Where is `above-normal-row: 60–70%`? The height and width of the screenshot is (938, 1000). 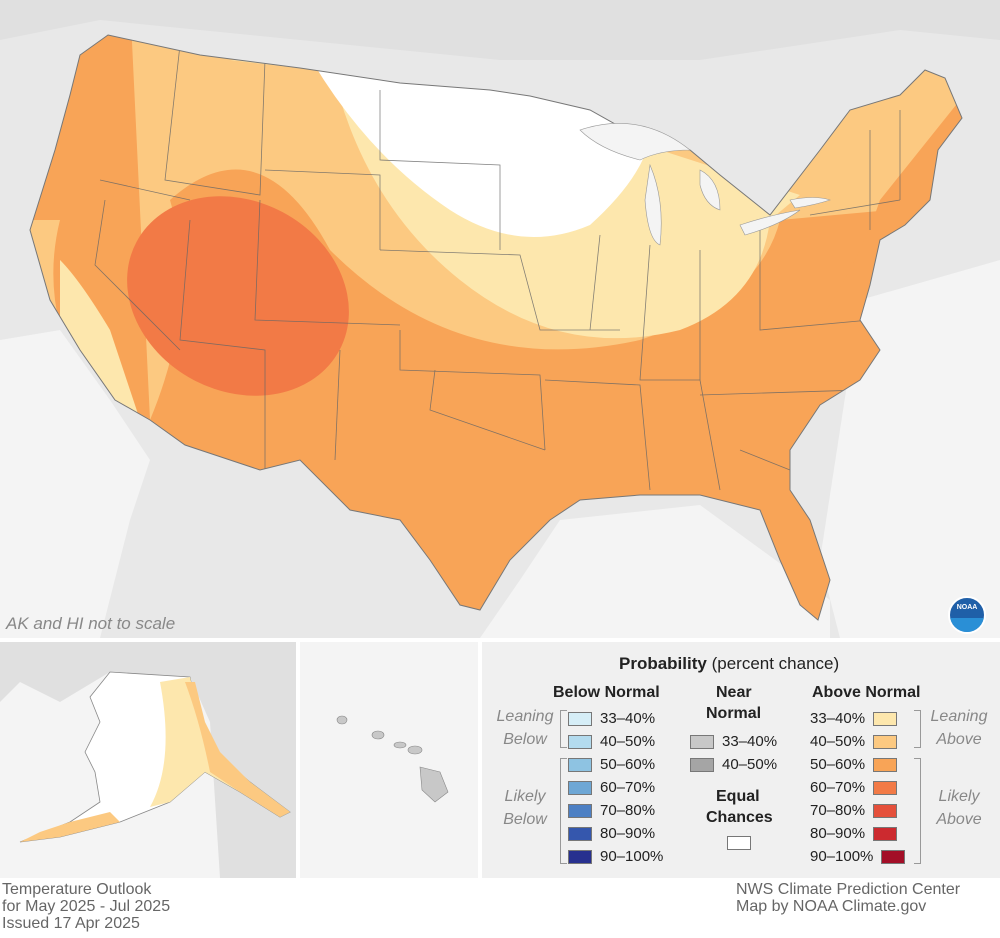
above-normal-row: 60–70% is located at coordinates (854, 787).